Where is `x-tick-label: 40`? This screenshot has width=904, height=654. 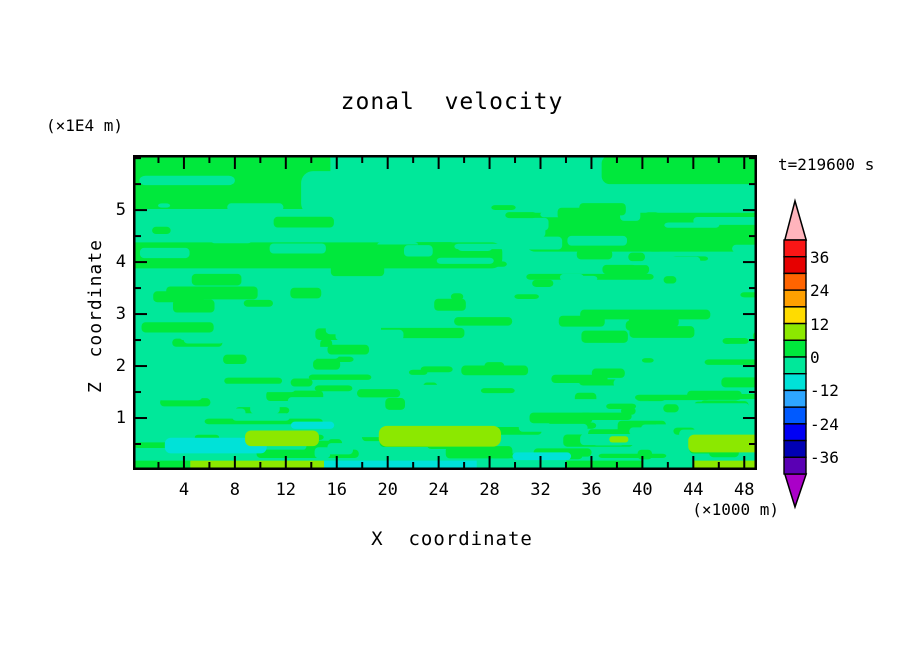 x-tick-label: 40 is located at coordinates (642, 490).